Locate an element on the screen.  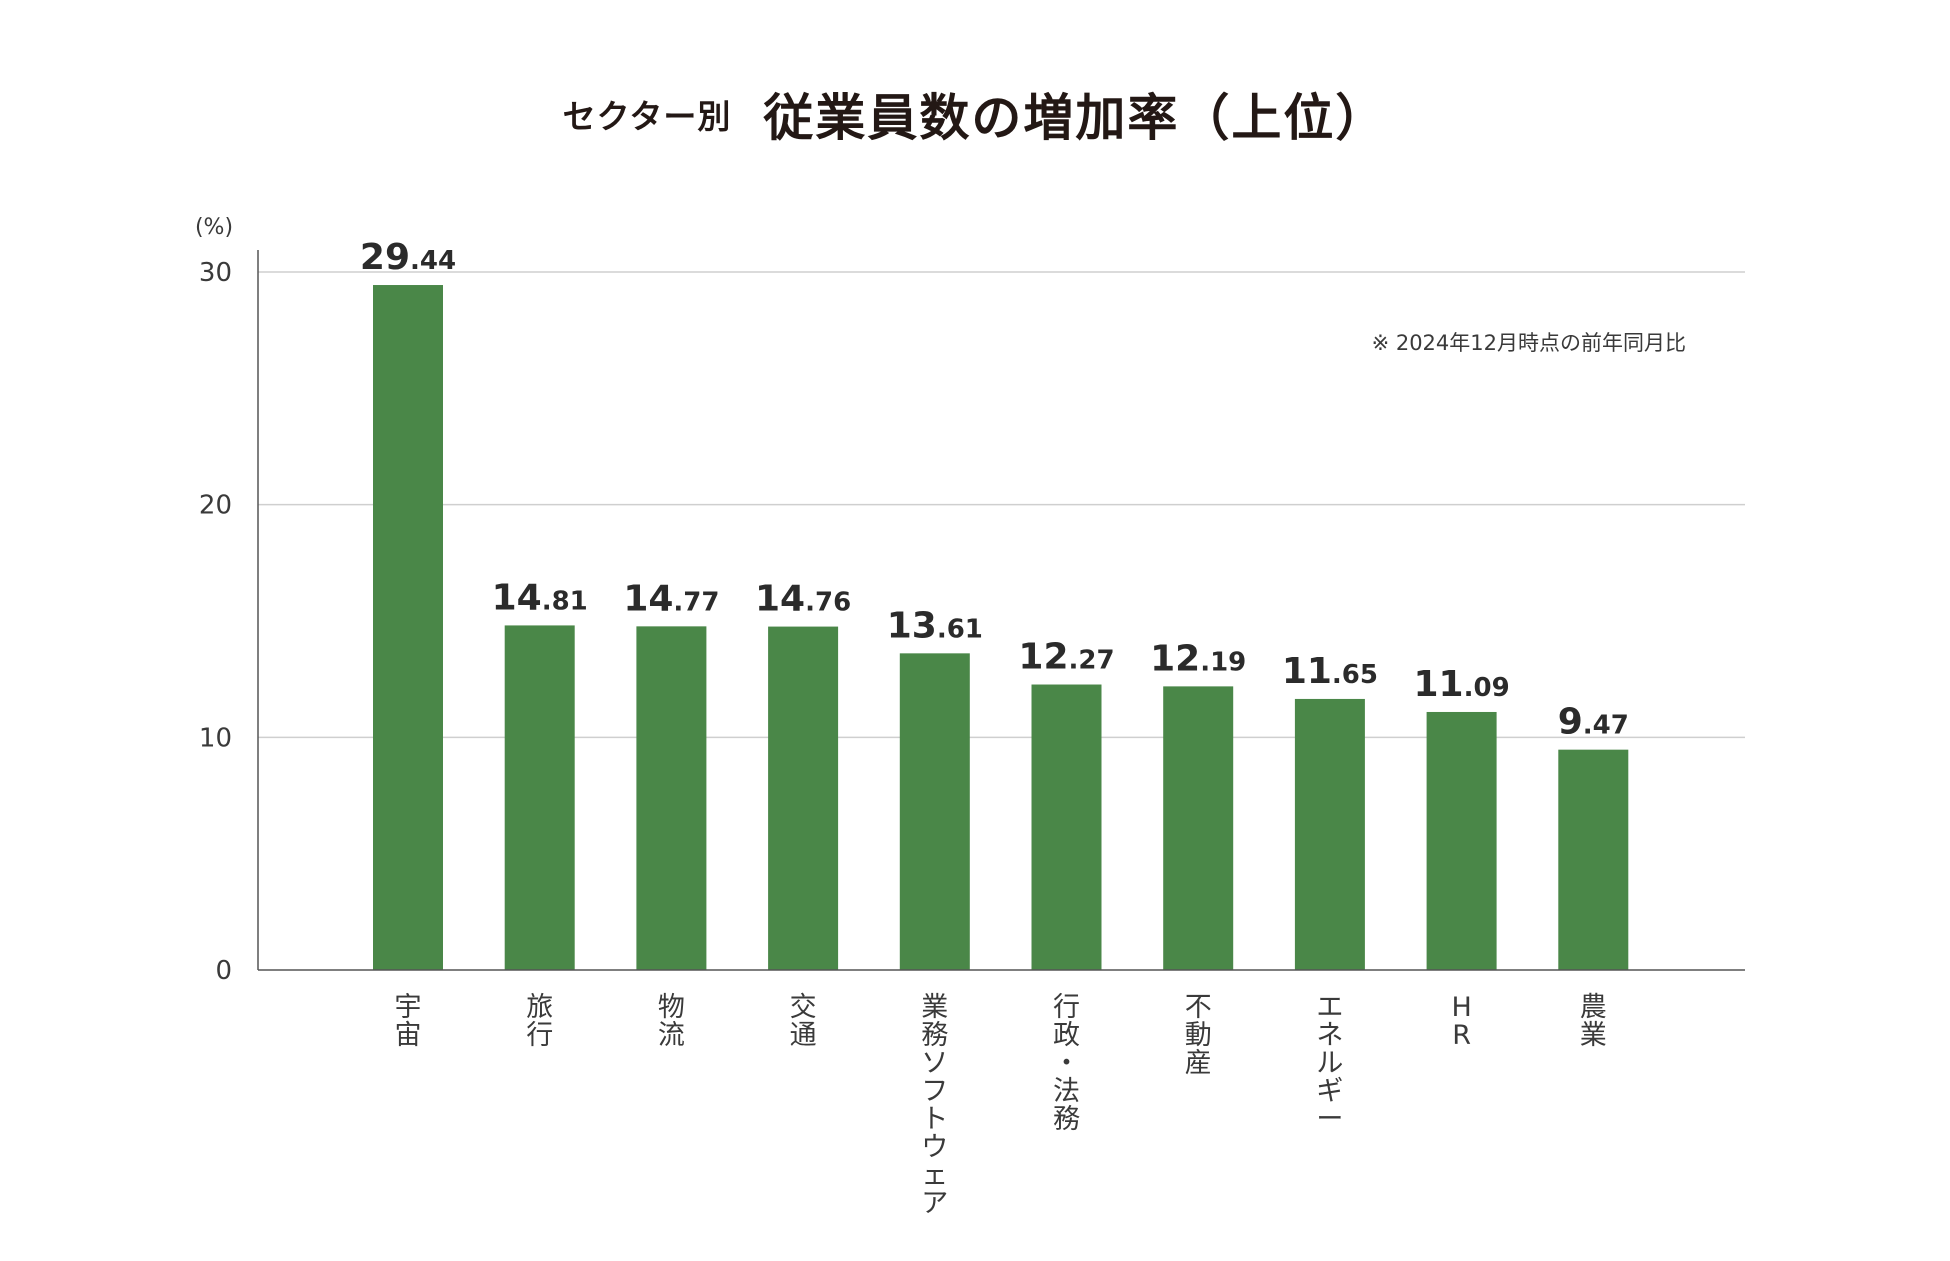
y-tick-label-20: 20 is located at coordinates (215, 506).